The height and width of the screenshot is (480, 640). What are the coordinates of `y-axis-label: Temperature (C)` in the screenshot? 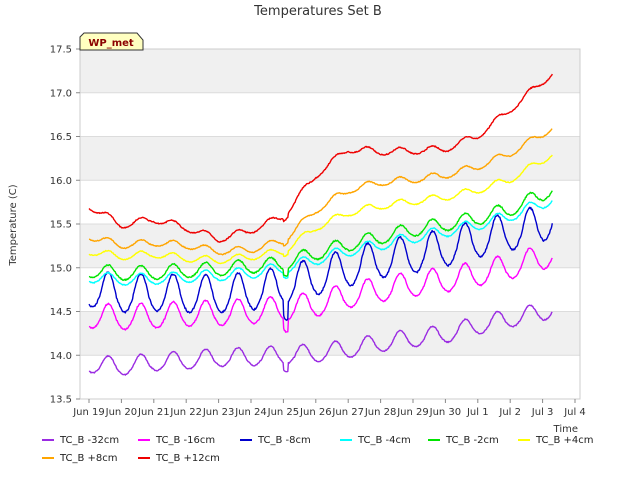 It's located at (13, 225).